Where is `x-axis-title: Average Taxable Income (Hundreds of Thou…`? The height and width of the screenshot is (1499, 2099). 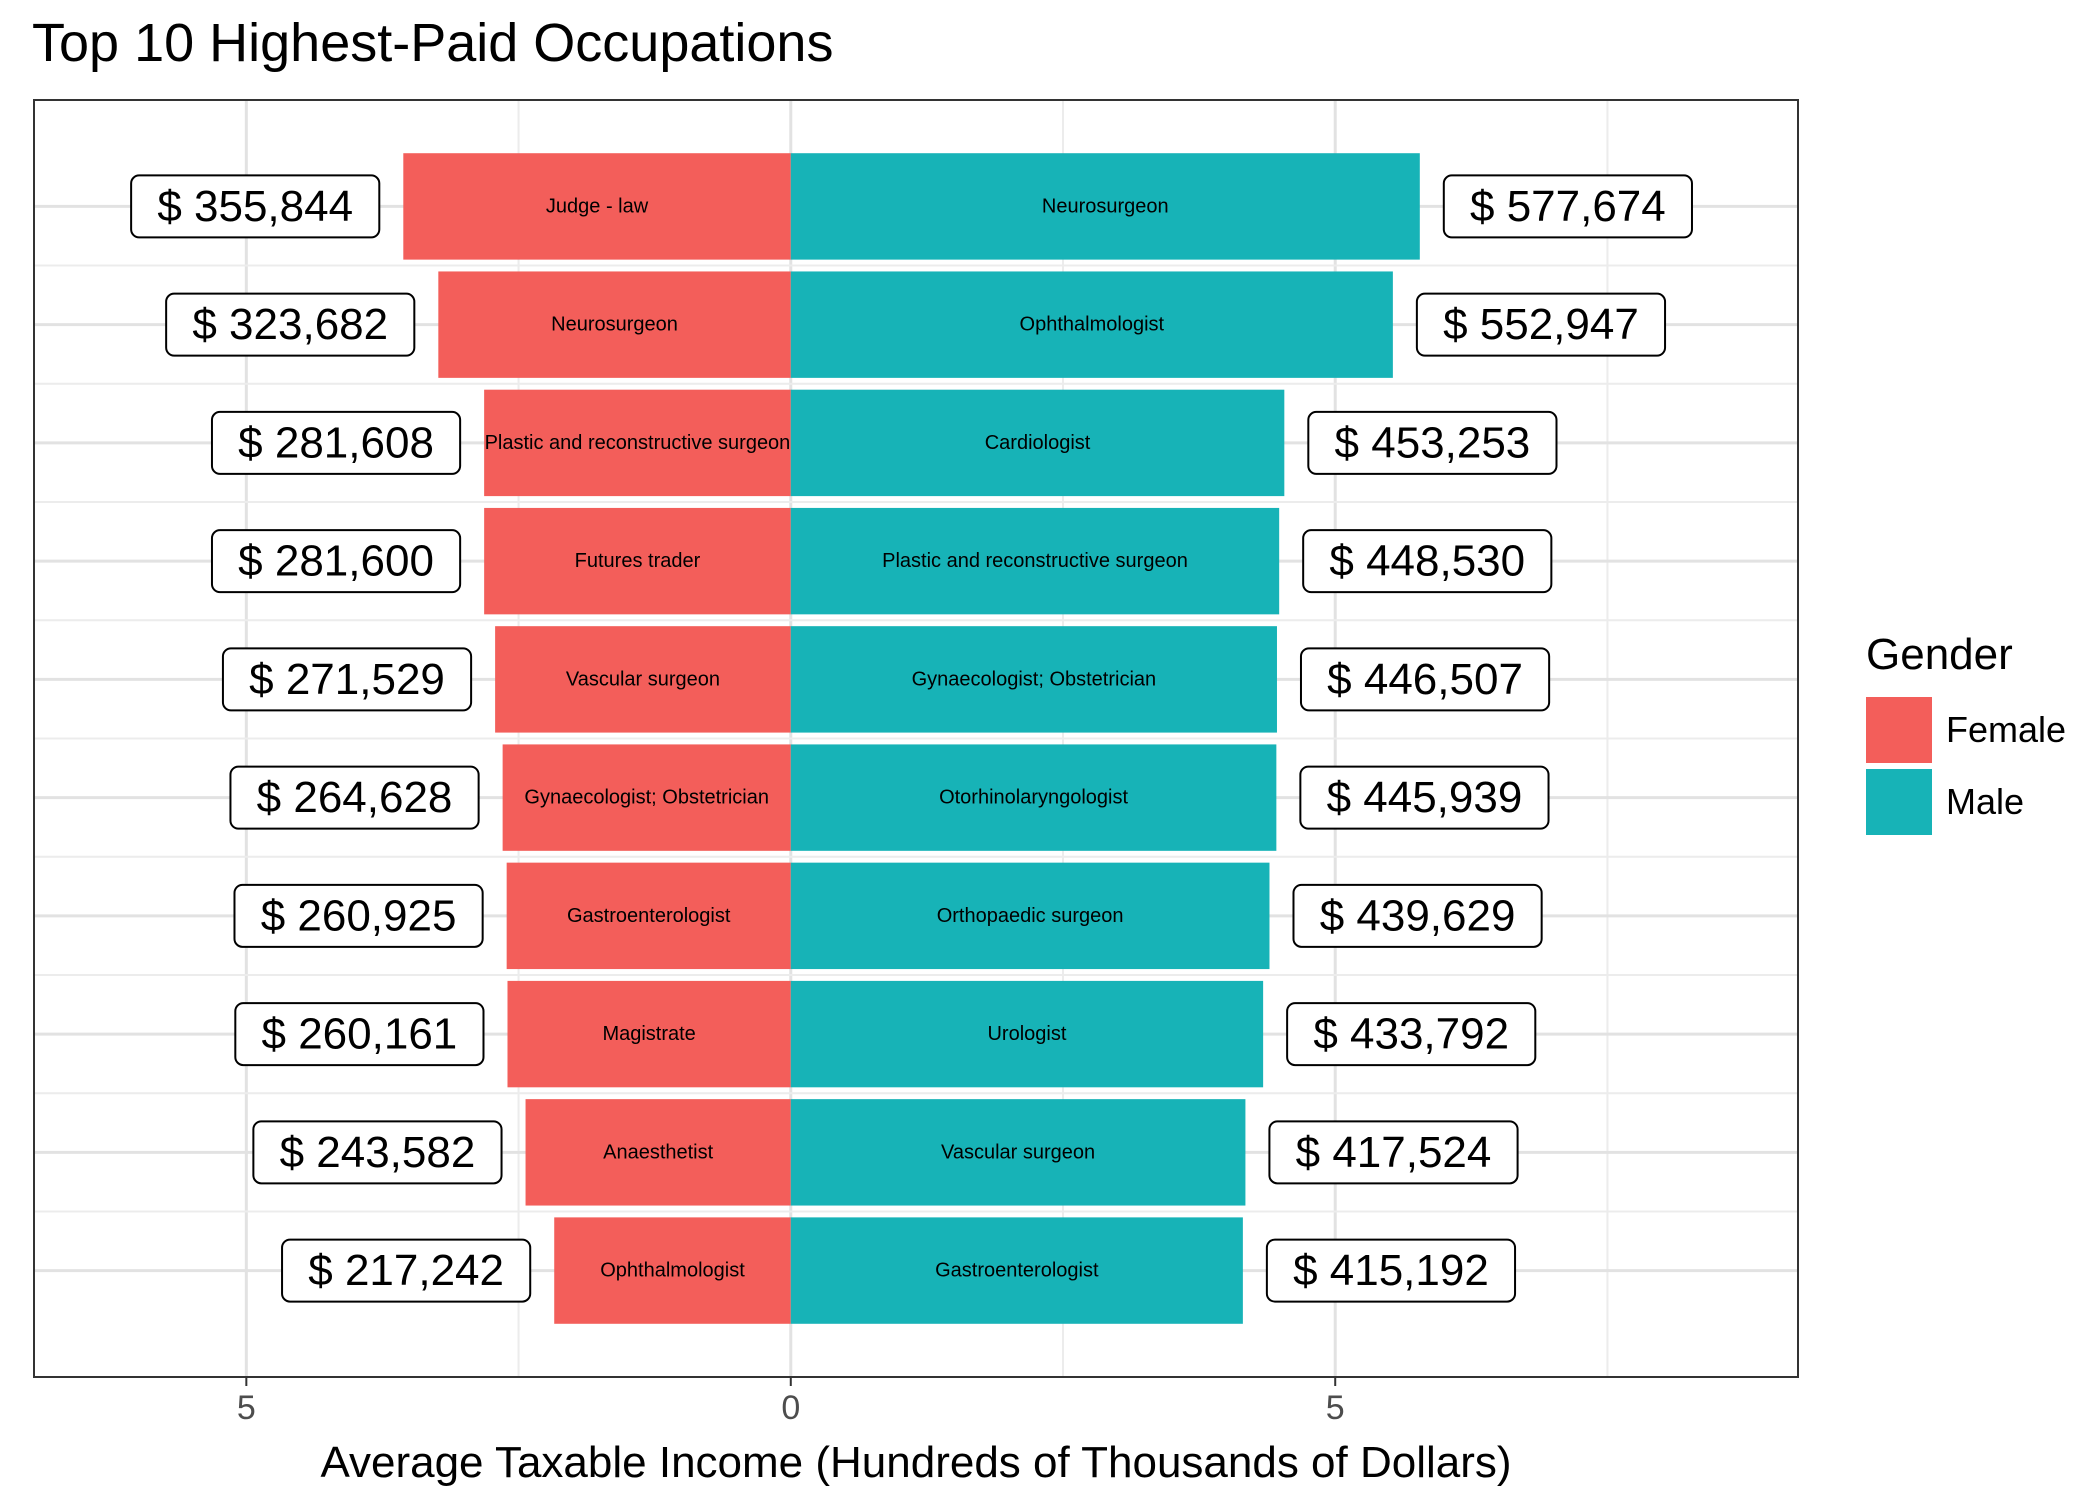 x-axis-title: Average Taxable Income (Hundreds of Thou… is located at coordinates (915, 1462).